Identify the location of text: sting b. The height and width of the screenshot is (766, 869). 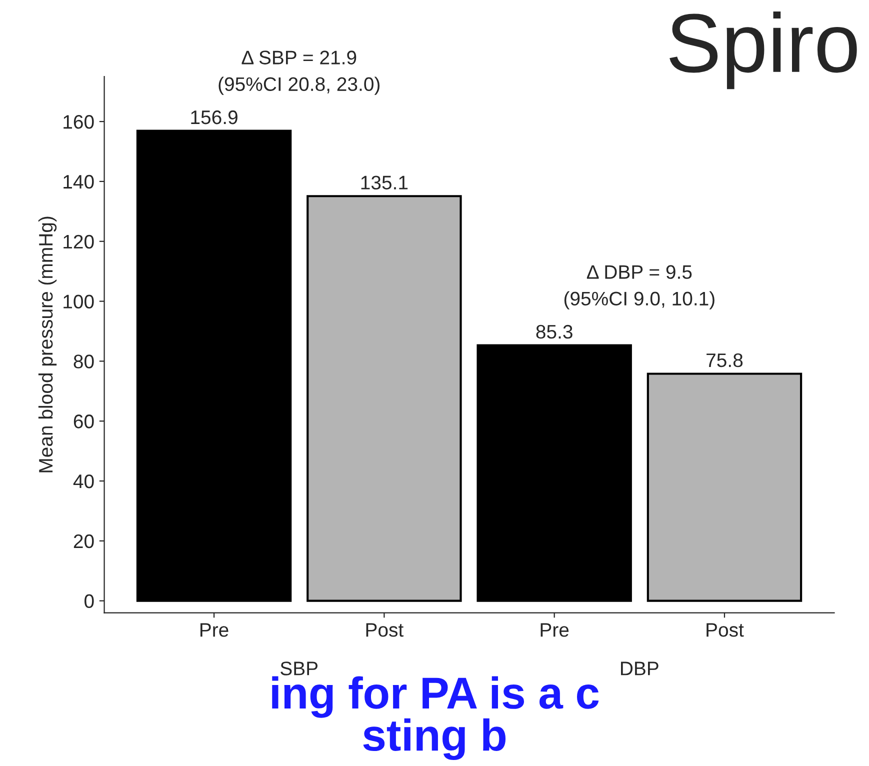
(434, 739).